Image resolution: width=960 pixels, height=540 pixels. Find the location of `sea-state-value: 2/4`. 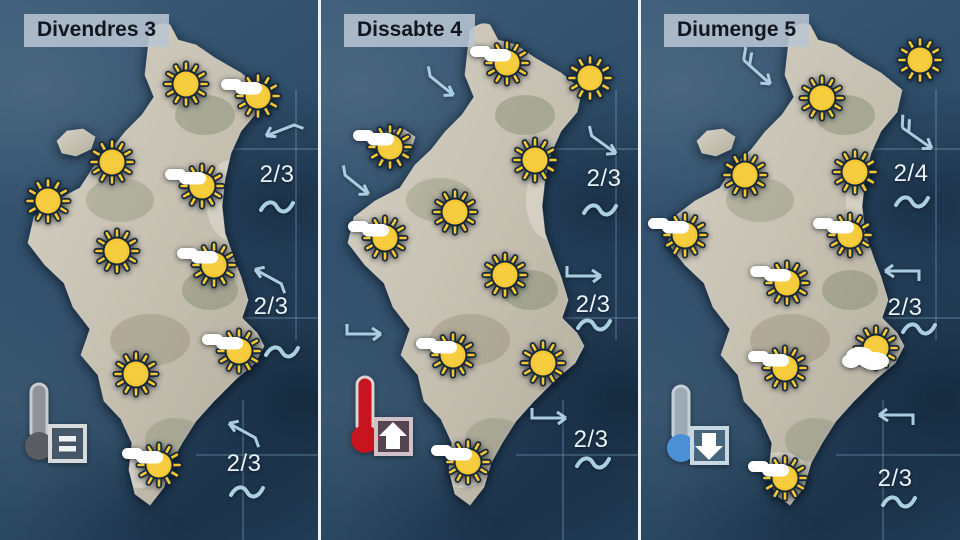

sea-state-value: 2/4 is located at coordinates (911, 173).